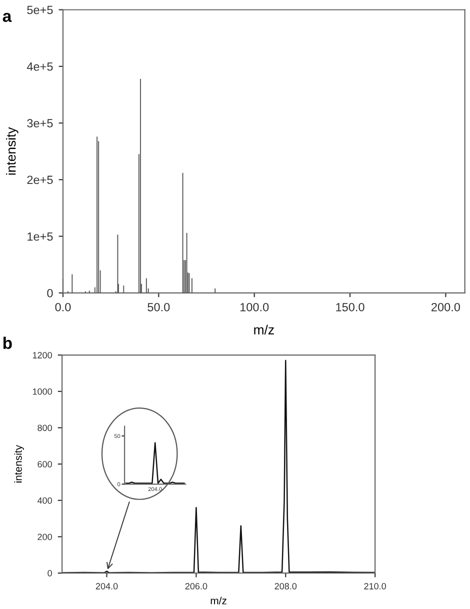 This screenshot has height=609, width=470. I want to click on x-tick-label: 204.0, so click(107, 586).